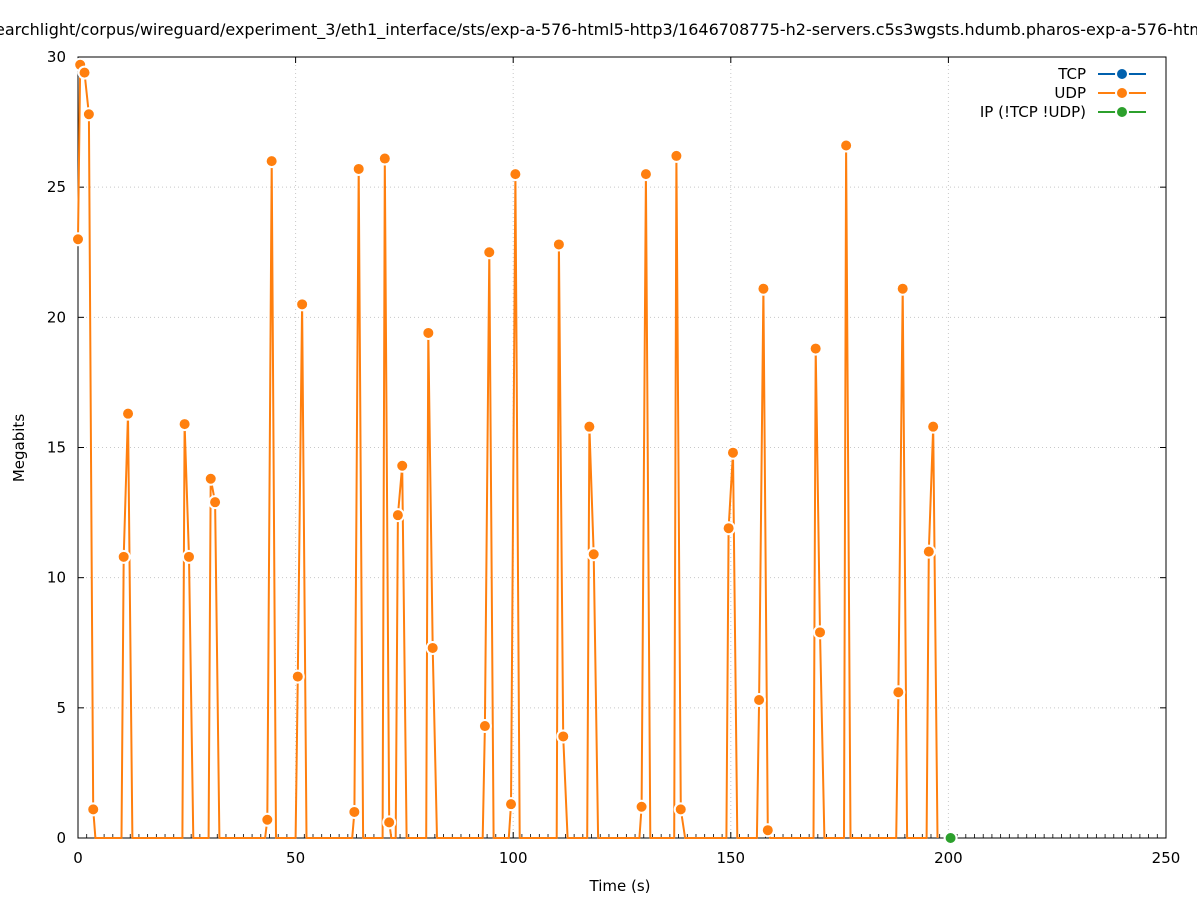 The image size is (1197, 900). Describe the element at coordinates (78, 858) in the screenshot. I see `x-tick-label: 0` at that location.